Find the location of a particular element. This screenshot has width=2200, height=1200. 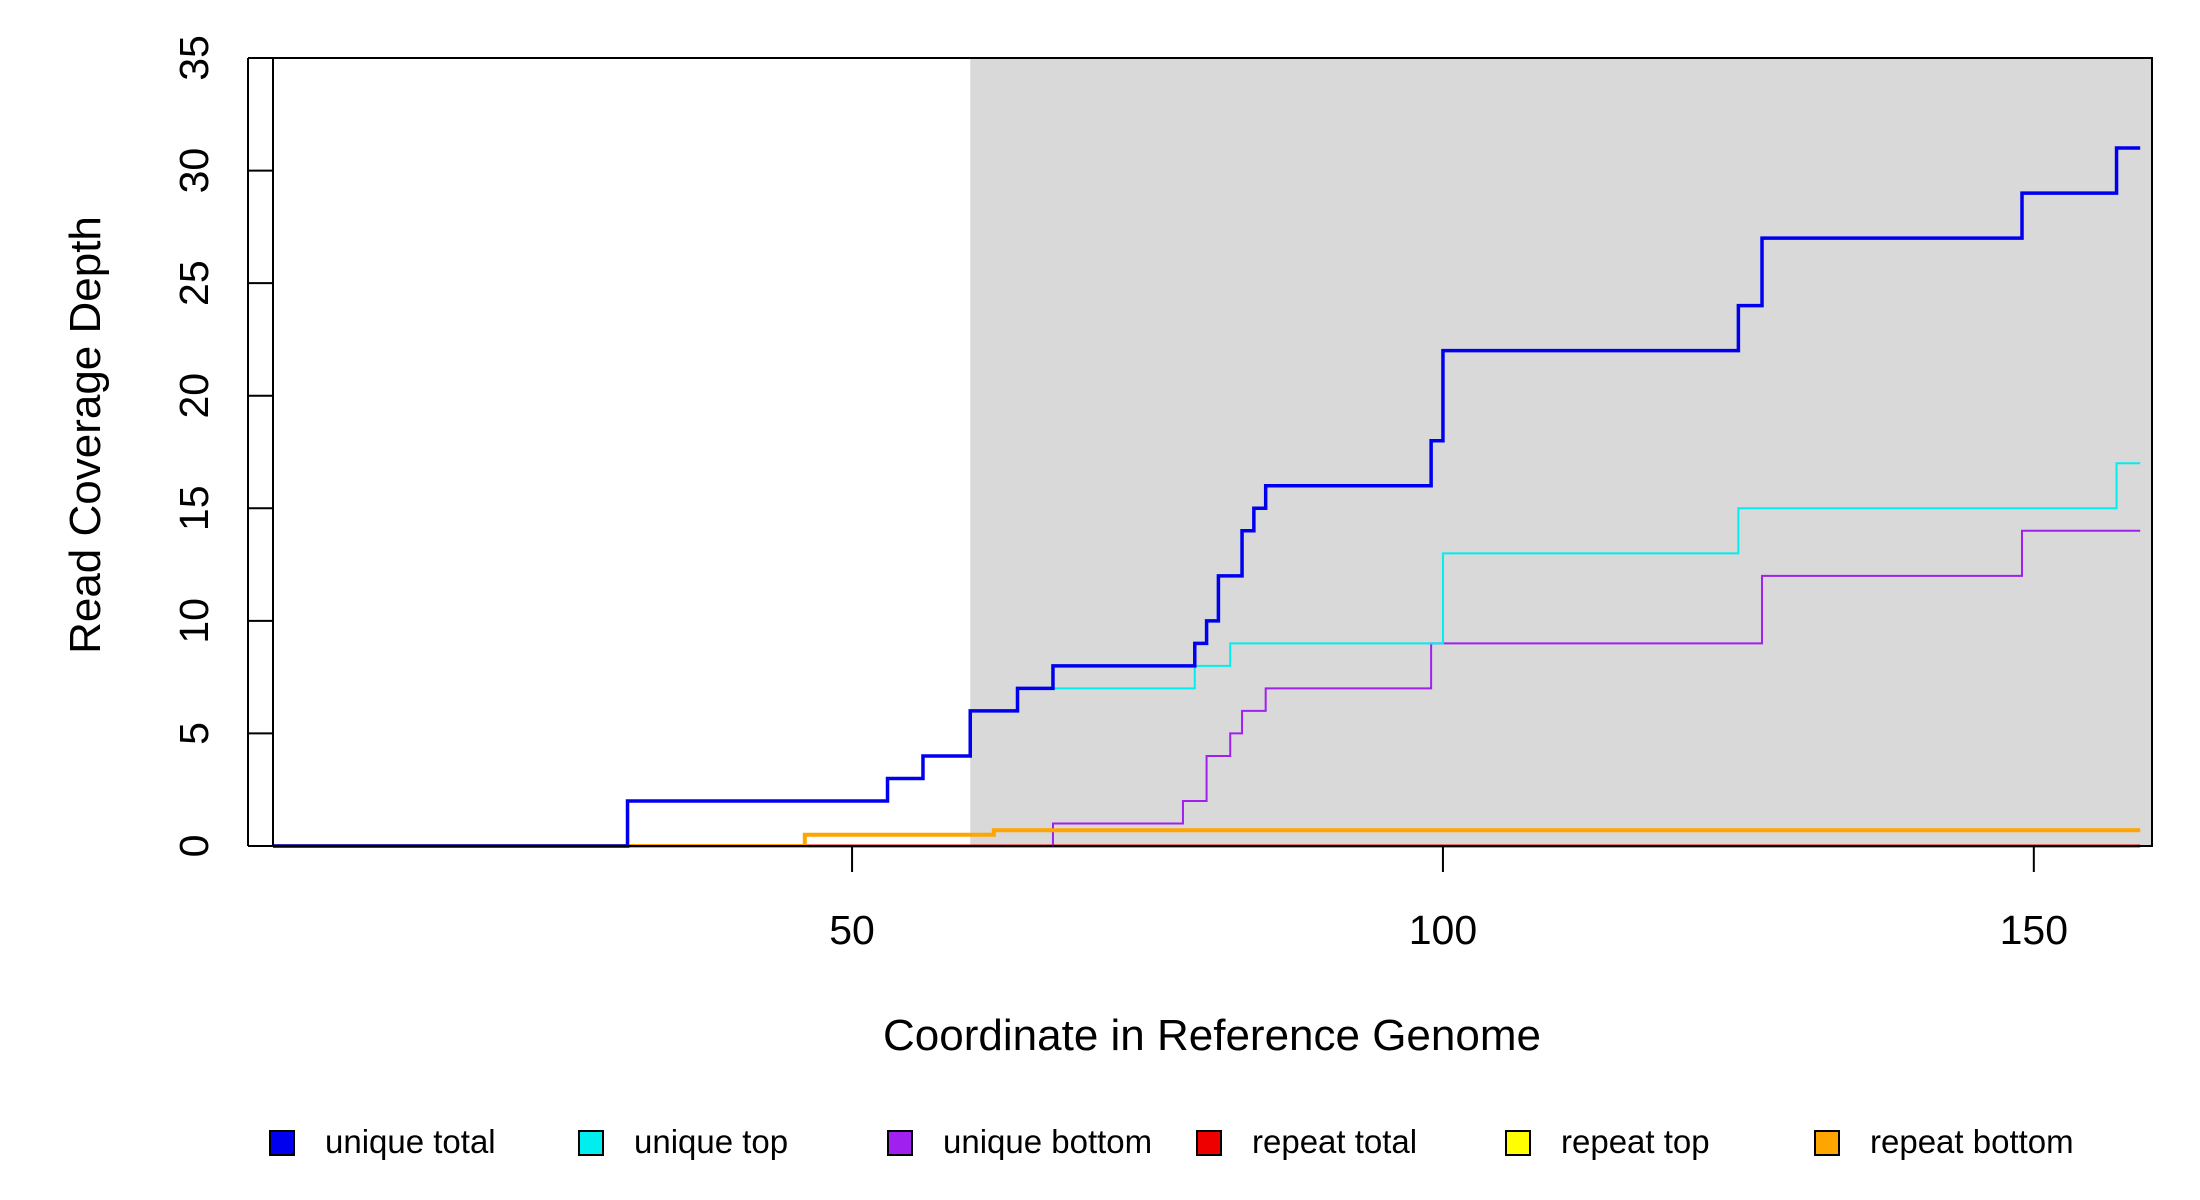

x-tick-label: 100 is located at coordinates (1443, 930).